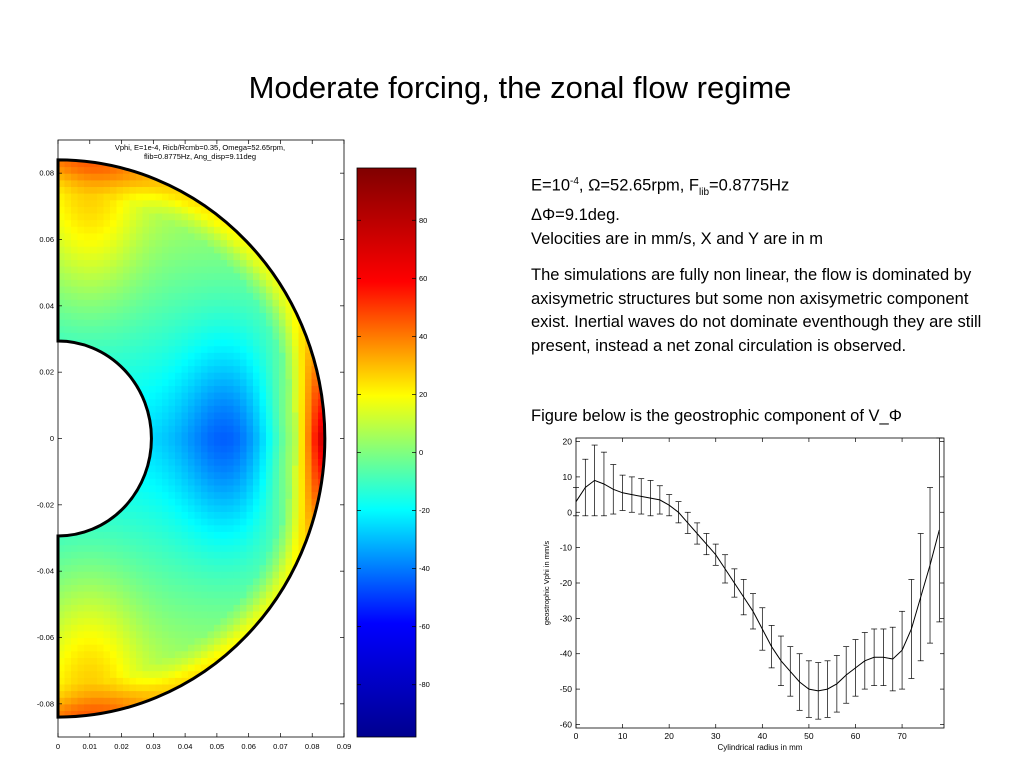 This screenshot has width=1024, height=768. What do you see at coordinates (763, 736) in the screenshot?
I see `line-x-tick-label: 40` at bounding box center [763, 736].